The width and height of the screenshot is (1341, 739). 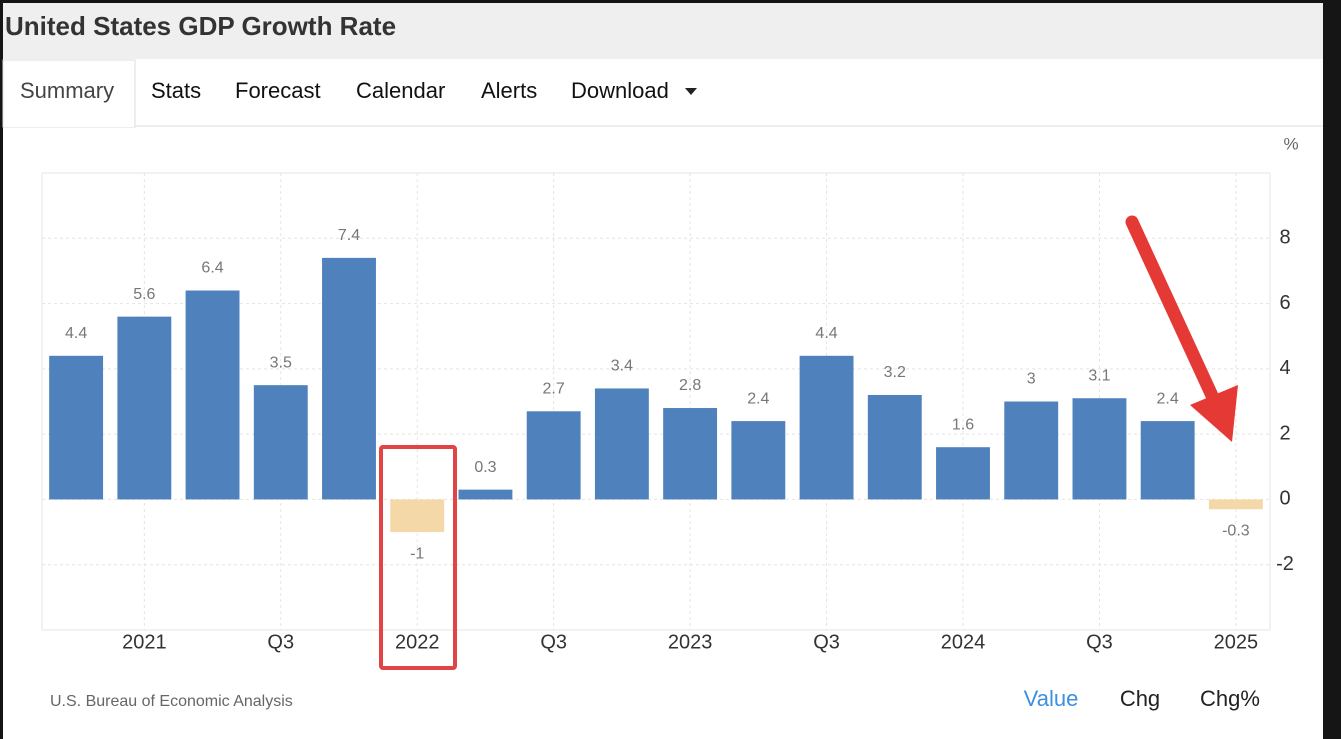 I want to click on value-label: 5.6, so click(x=144, y=294).